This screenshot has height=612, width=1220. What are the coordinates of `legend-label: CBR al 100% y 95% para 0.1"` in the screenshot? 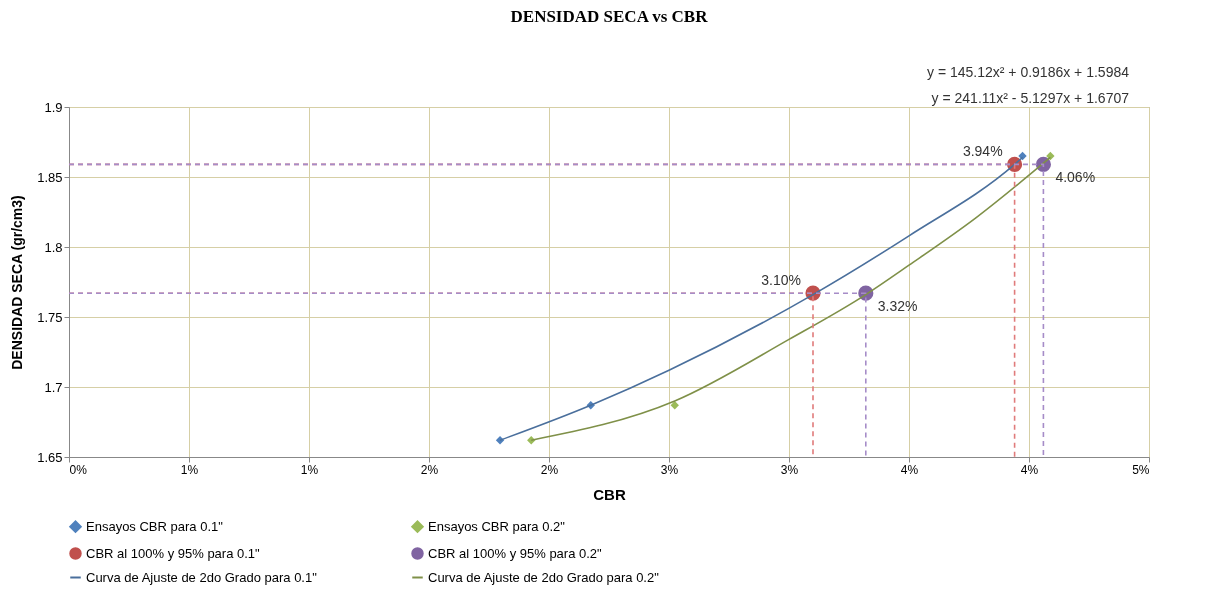 It's located at (173, 553).